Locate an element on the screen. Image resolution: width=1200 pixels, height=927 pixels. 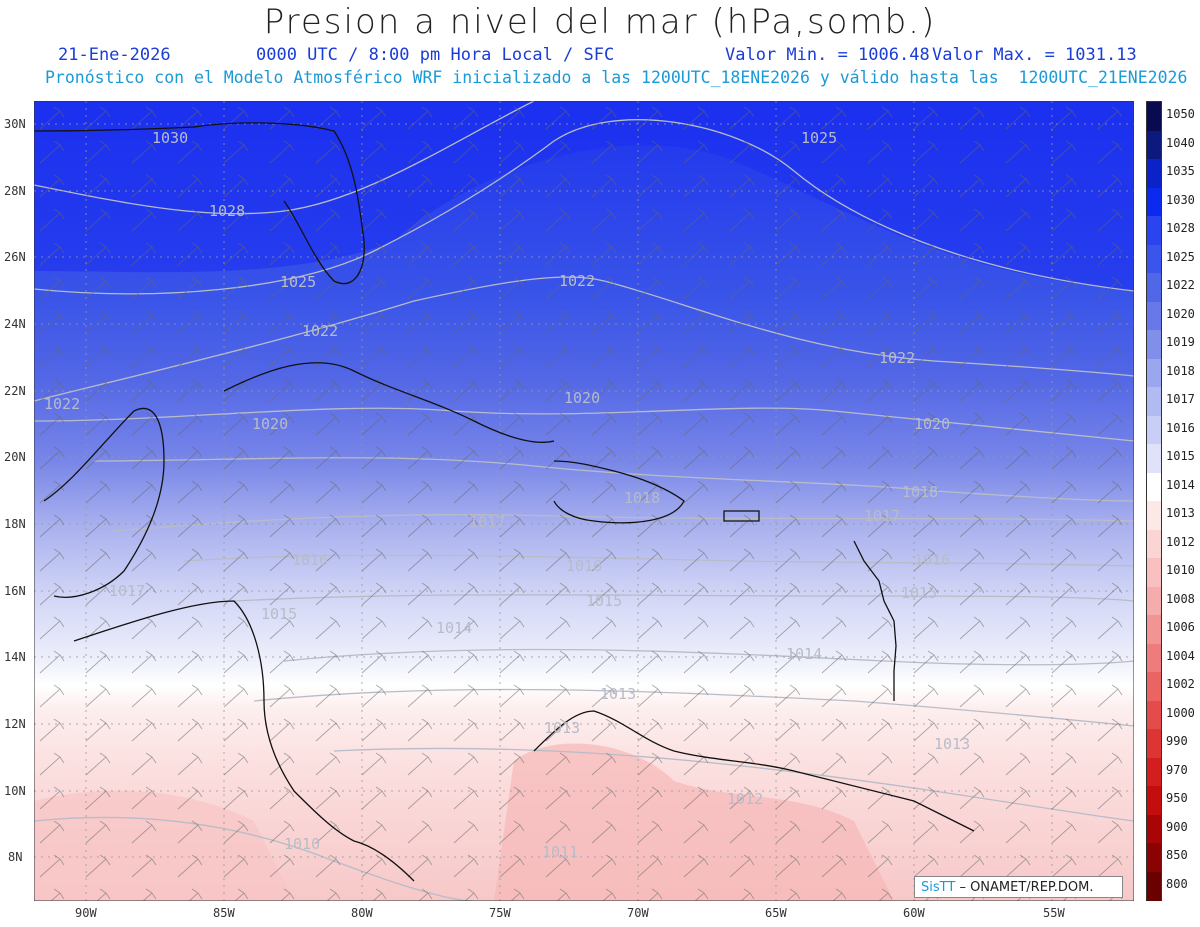
colorbar-label: 850 is located at coordinates (1177, 855).